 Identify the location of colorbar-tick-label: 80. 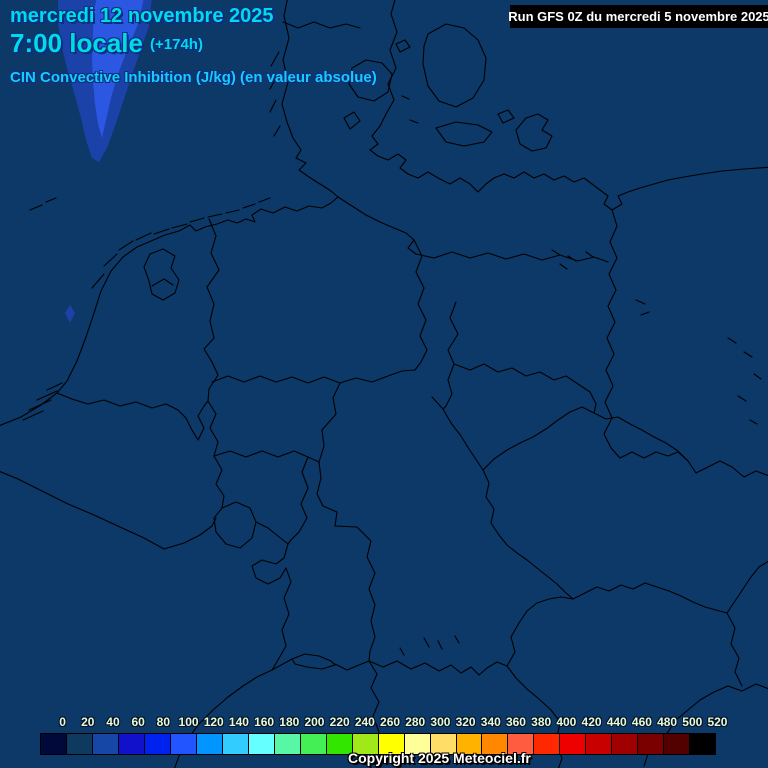
(163, 722).